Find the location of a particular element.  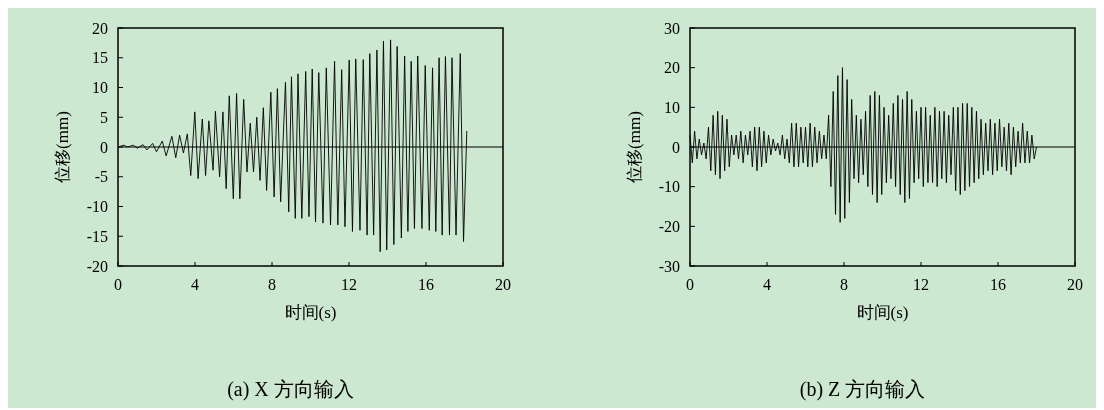

y-tick-label: 15 is located at coordinates (100, 58).